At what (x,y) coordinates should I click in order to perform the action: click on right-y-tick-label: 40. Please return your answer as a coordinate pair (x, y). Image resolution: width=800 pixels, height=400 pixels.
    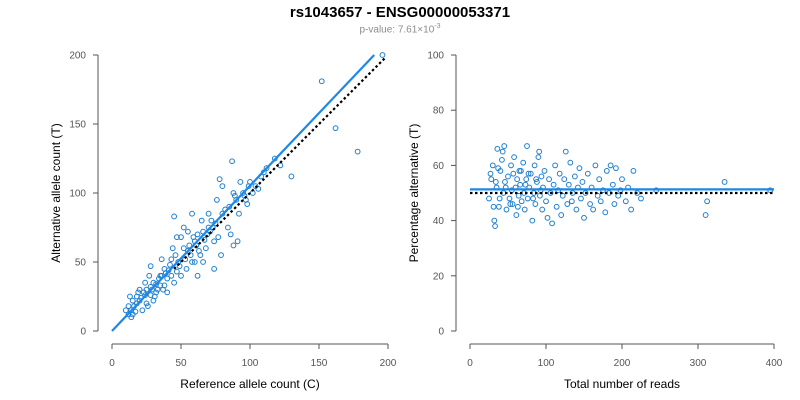
    Looking at the image, I should click on (439, 221).